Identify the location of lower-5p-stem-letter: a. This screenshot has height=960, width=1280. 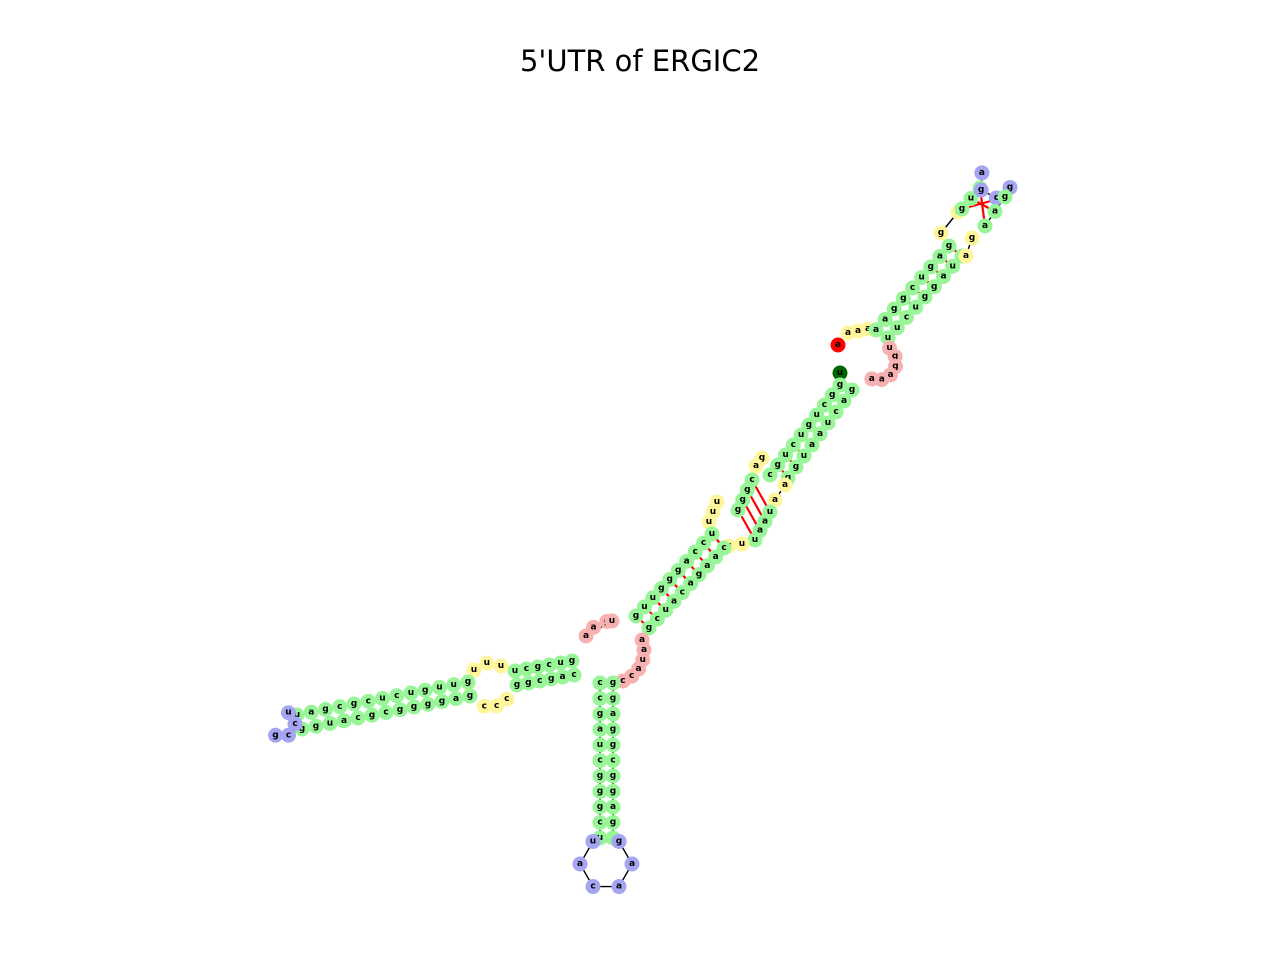
(600, 730).